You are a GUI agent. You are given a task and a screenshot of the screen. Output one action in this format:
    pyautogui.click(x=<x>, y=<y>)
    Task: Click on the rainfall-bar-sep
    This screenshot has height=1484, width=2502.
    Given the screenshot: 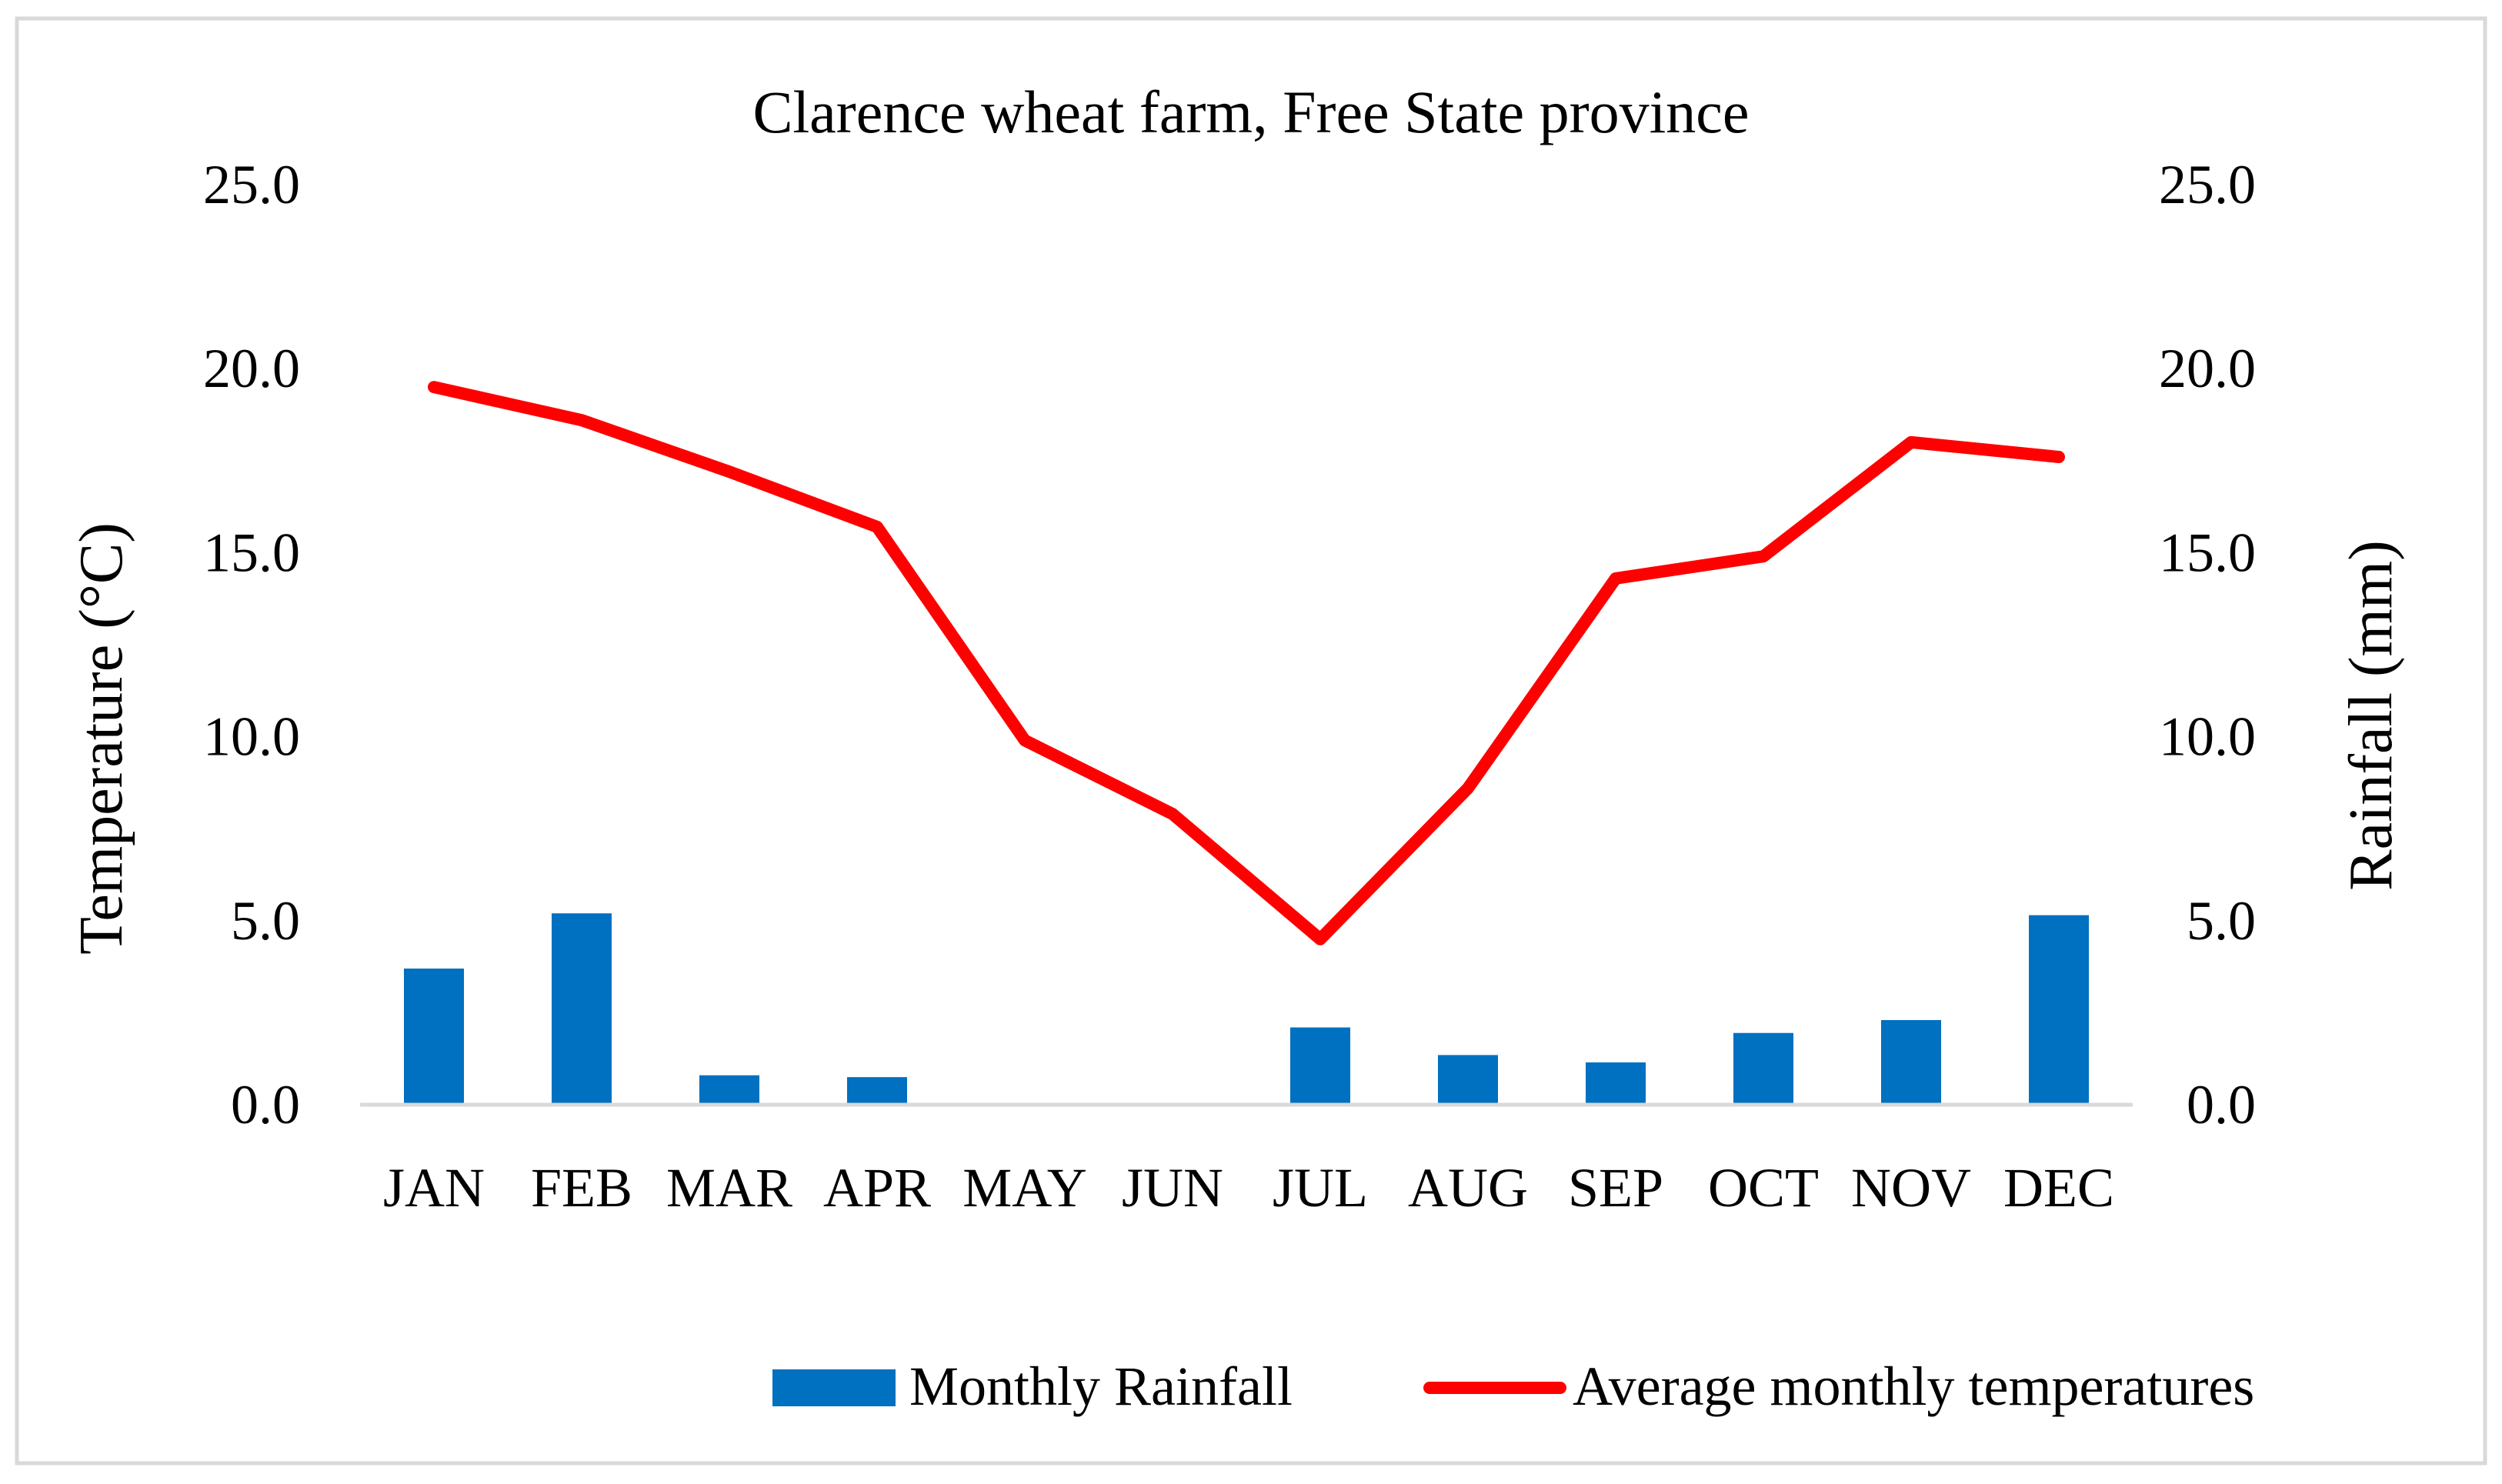 What is the action you would take?
    pyautogui.click(x=1616, y=1083)
    